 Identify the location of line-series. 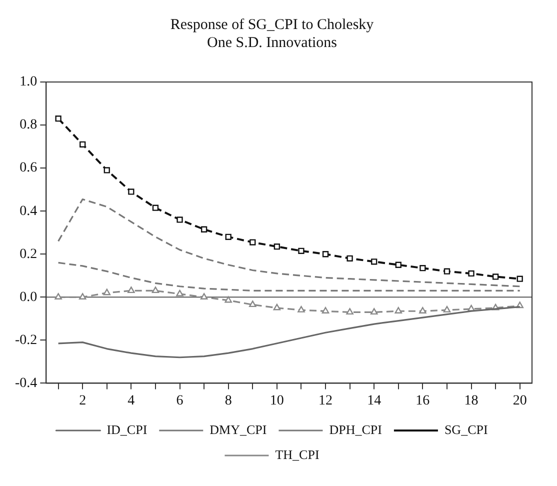
(289, 277).